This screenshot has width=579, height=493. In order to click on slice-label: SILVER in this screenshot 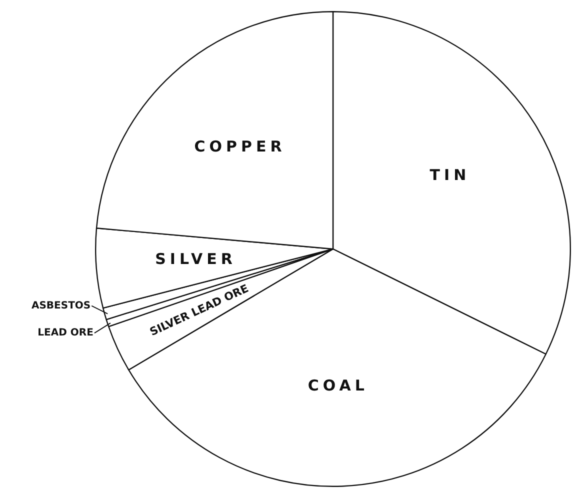, I will do `click(195, 259)`.